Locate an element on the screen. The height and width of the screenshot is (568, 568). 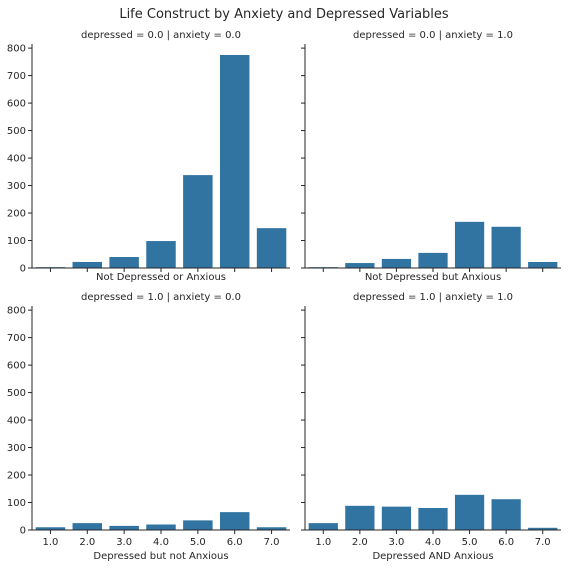
facet-title: depressed = 1.0 | anxiety = 1.0 is located at coordinates (433, 297).